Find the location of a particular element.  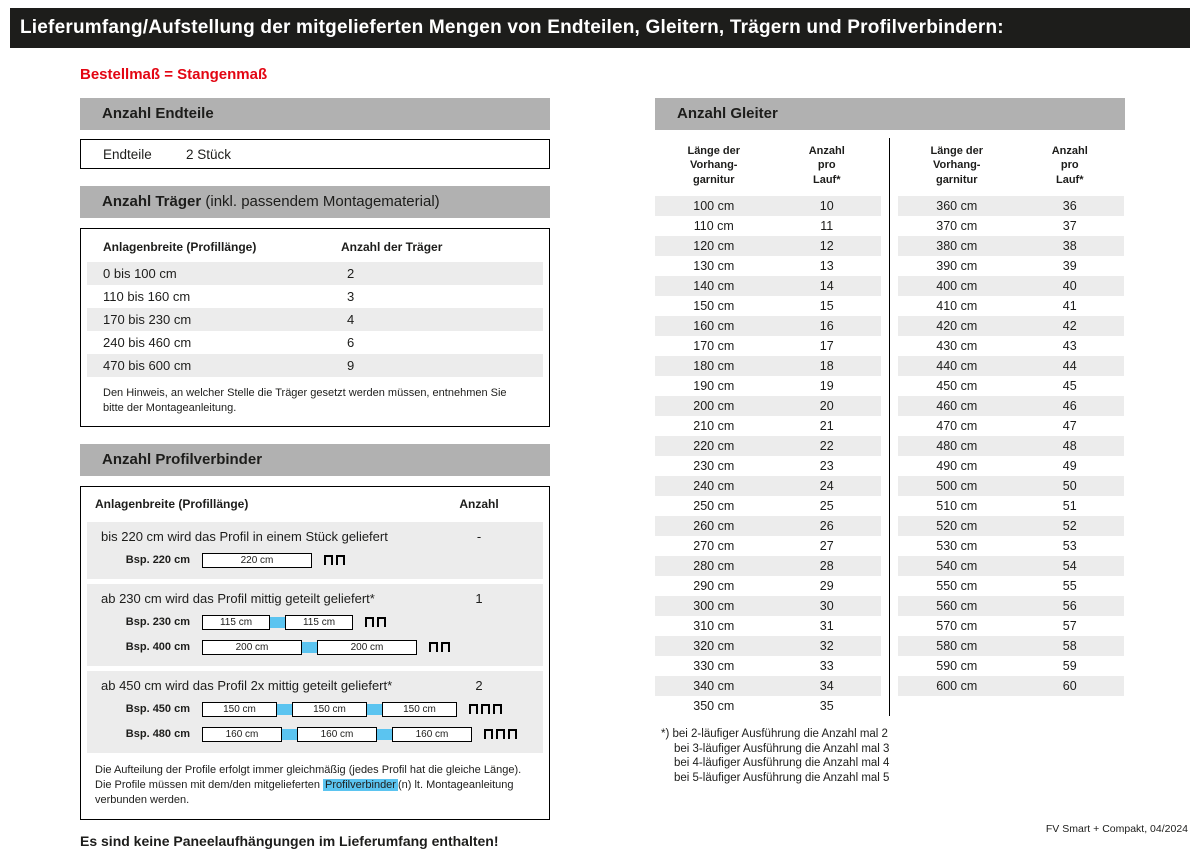

traeger-row: 470 bis 600 cm 9 is located at coordinates (315, 365).